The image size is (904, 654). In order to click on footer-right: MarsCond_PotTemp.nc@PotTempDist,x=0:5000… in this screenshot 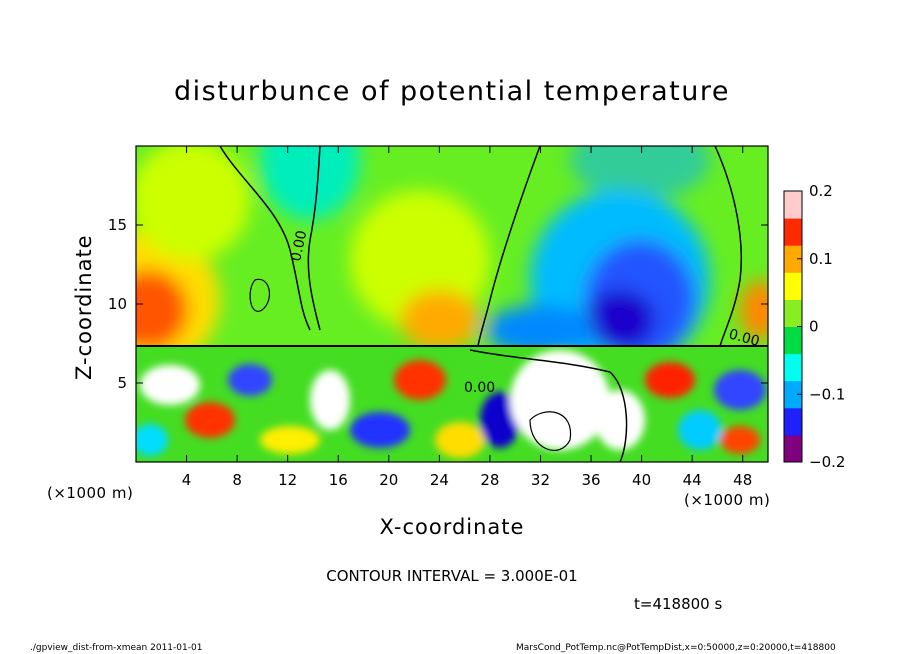, I will do `click(676, 648)`.